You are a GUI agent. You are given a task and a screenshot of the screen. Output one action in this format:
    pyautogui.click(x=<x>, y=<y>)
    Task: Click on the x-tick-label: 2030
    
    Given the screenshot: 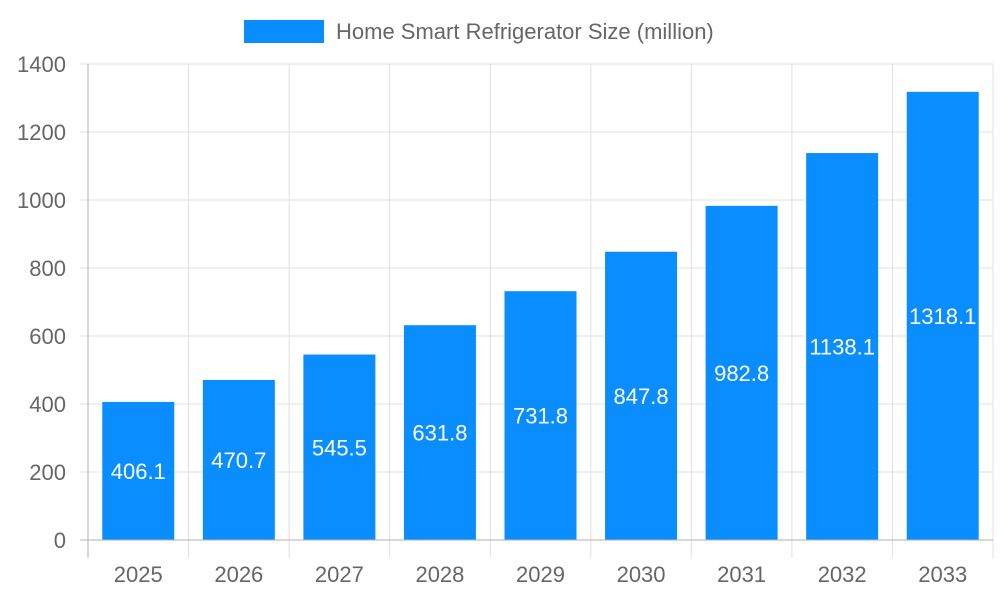 What is the action you would take?
    pyautogui.click(x=641, y=574)
    